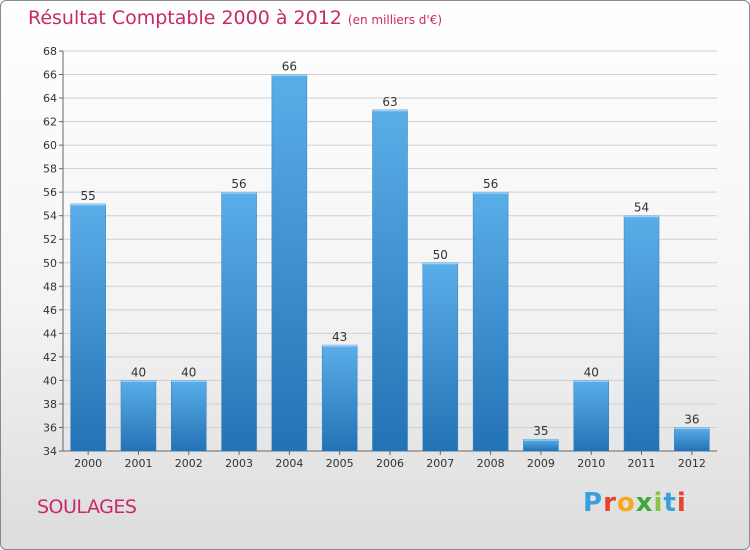  I want to click on data-label: 55, so click(88, 196).